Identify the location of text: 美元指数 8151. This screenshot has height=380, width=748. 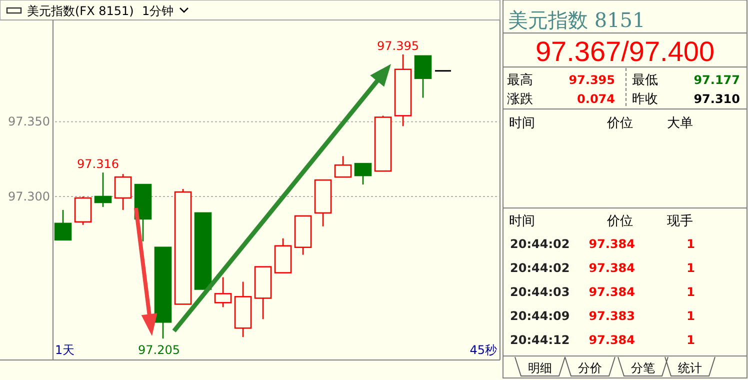
(577, 20).